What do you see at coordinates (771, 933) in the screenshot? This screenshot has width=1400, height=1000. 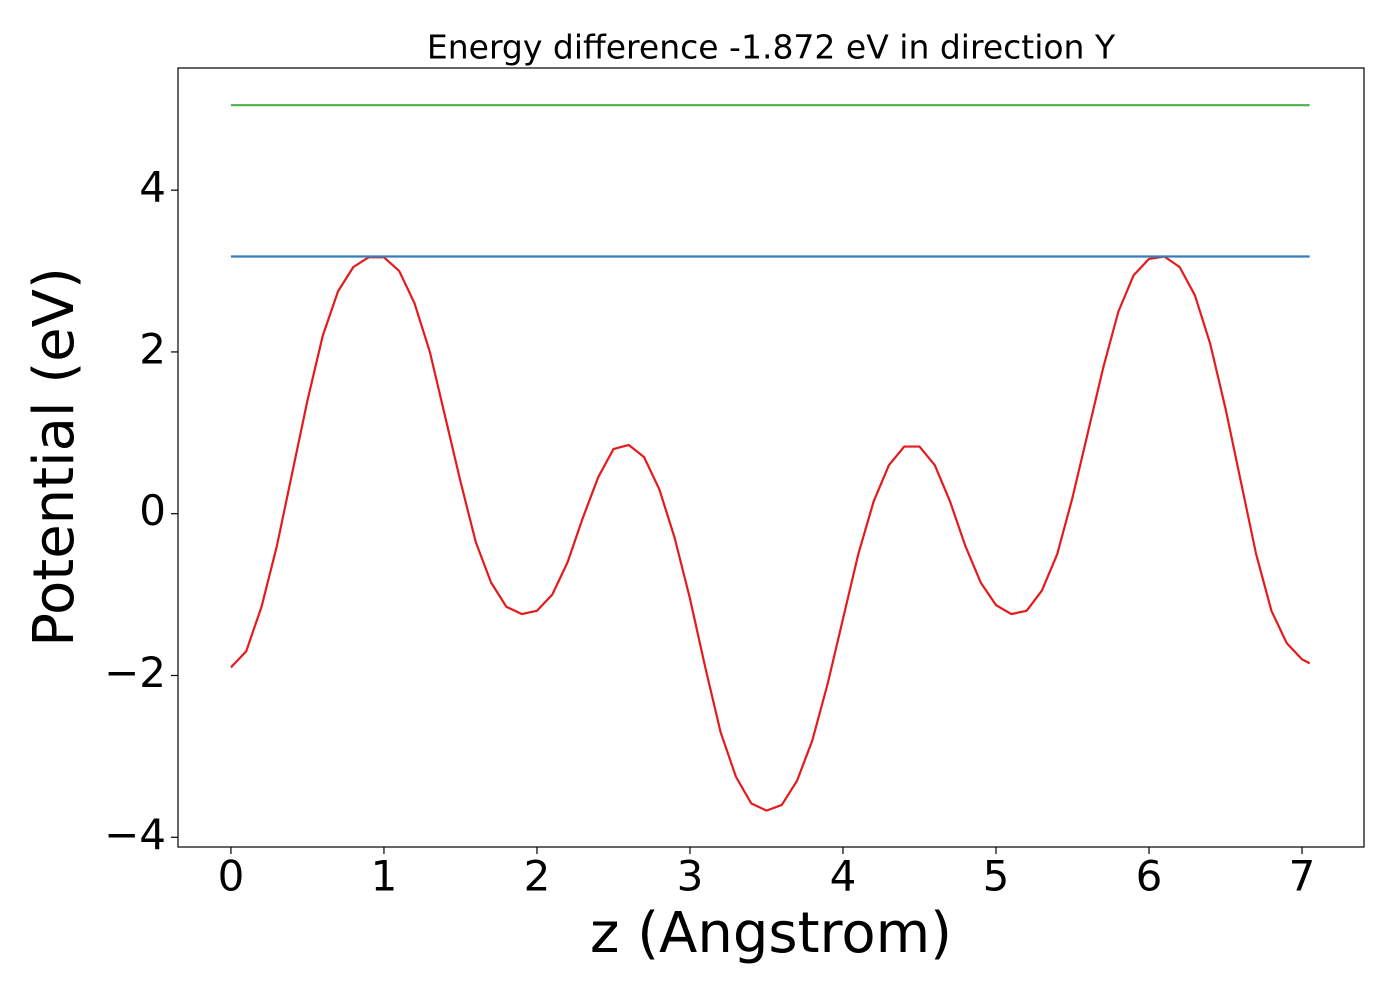 I see `x-axis-label: z (Angstrom)` at bounding box center [771, 933].